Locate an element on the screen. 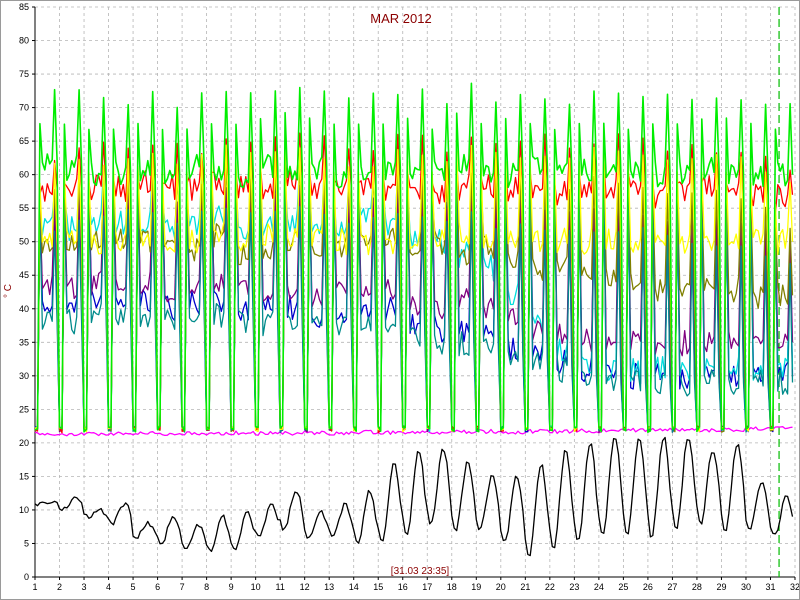 This screenshot has width=800, height=600. y-tick-label-16: 80 is located at coordinates (24, 41).